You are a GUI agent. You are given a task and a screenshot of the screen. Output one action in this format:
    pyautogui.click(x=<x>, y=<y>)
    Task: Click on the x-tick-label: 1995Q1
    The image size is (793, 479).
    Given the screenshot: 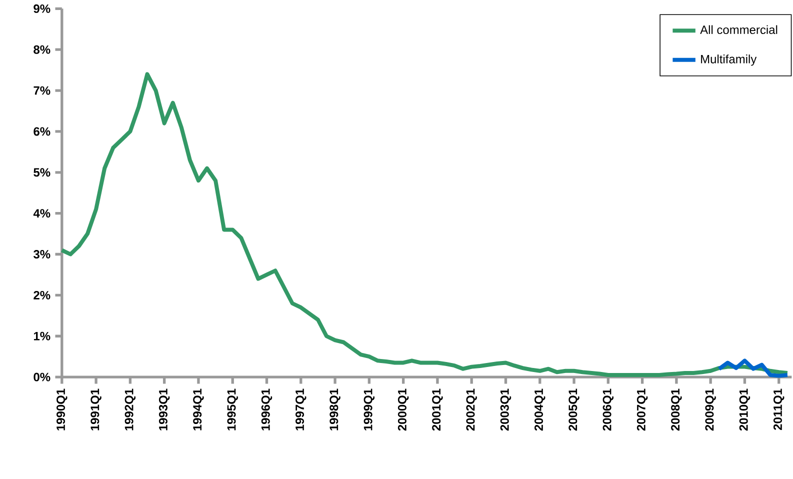 What is the action you would take?
    pyautogui.click(x=232, y=409)
    